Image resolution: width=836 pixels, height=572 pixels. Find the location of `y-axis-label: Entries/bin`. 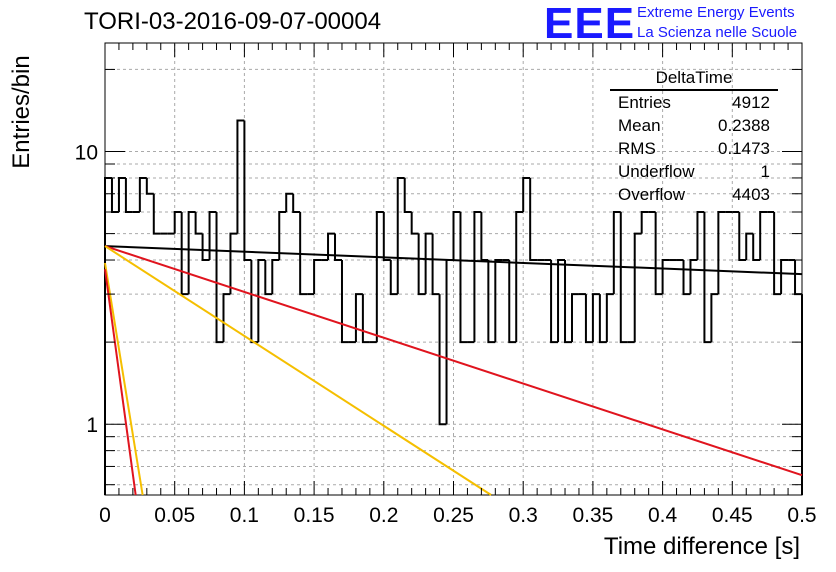

y-axis-label: Entries/bin is located at coordinates (21, 112).